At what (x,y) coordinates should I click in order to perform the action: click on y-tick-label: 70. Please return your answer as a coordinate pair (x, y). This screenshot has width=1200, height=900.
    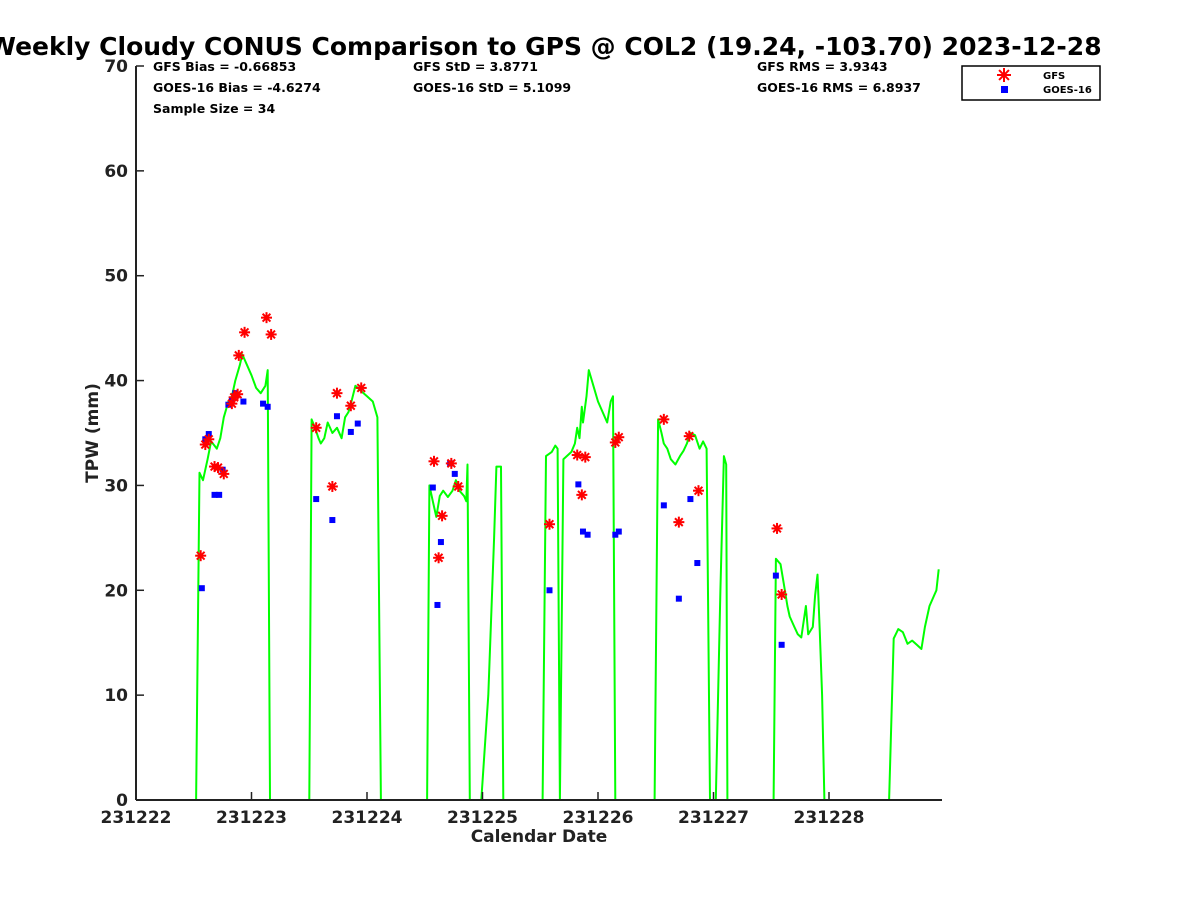
    Looking at the image, I should click on (116, 67).